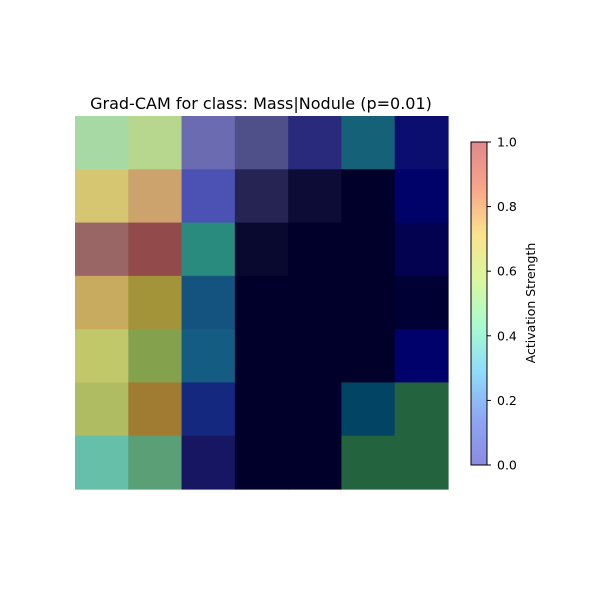  What do you see at coordinates (507, 206) in the screenshot?
I see `colorbar-tick-label: 0.8` at bounding box center [507, 206].